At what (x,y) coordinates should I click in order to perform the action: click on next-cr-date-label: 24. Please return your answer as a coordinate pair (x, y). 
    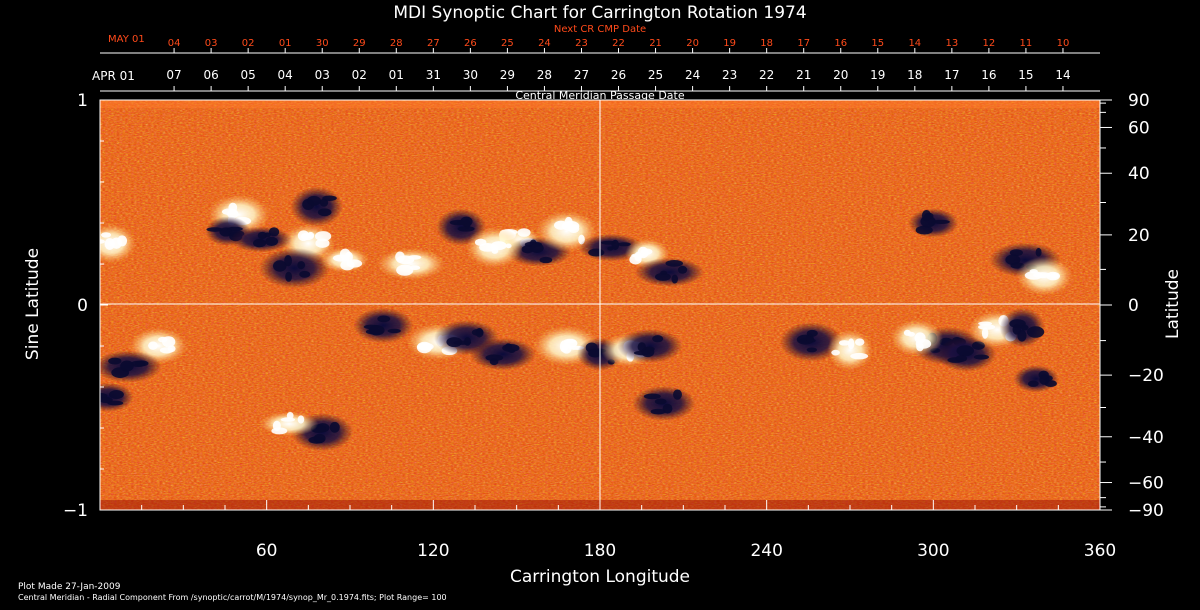
    Looking at the image, I should click on (544, 43).